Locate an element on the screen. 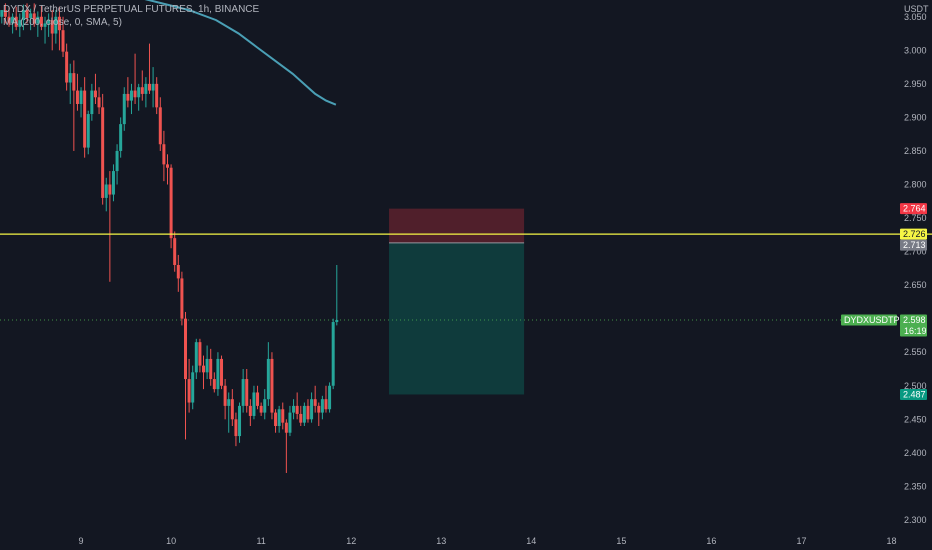  ma-indicator-legend: MA (200, close, 0, SMA, 5) is located at coordinates (62, 22).